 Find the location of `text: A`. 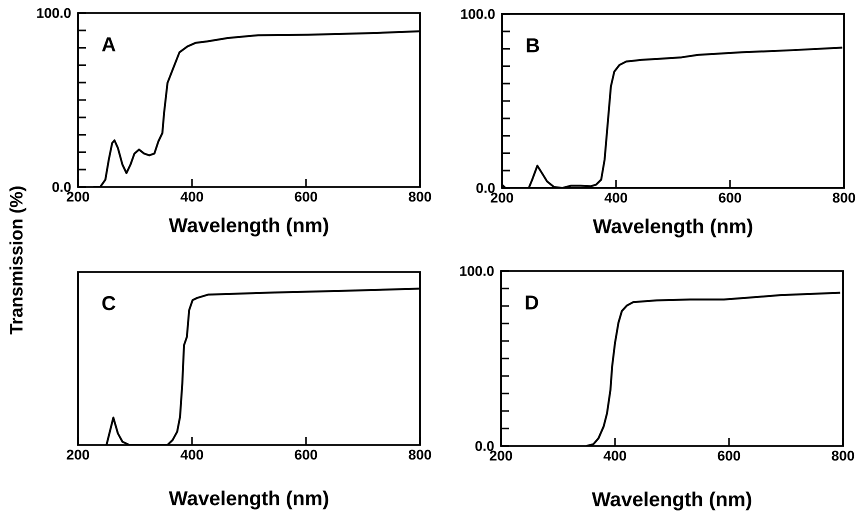

text: A is located at coordinates (109, 44).